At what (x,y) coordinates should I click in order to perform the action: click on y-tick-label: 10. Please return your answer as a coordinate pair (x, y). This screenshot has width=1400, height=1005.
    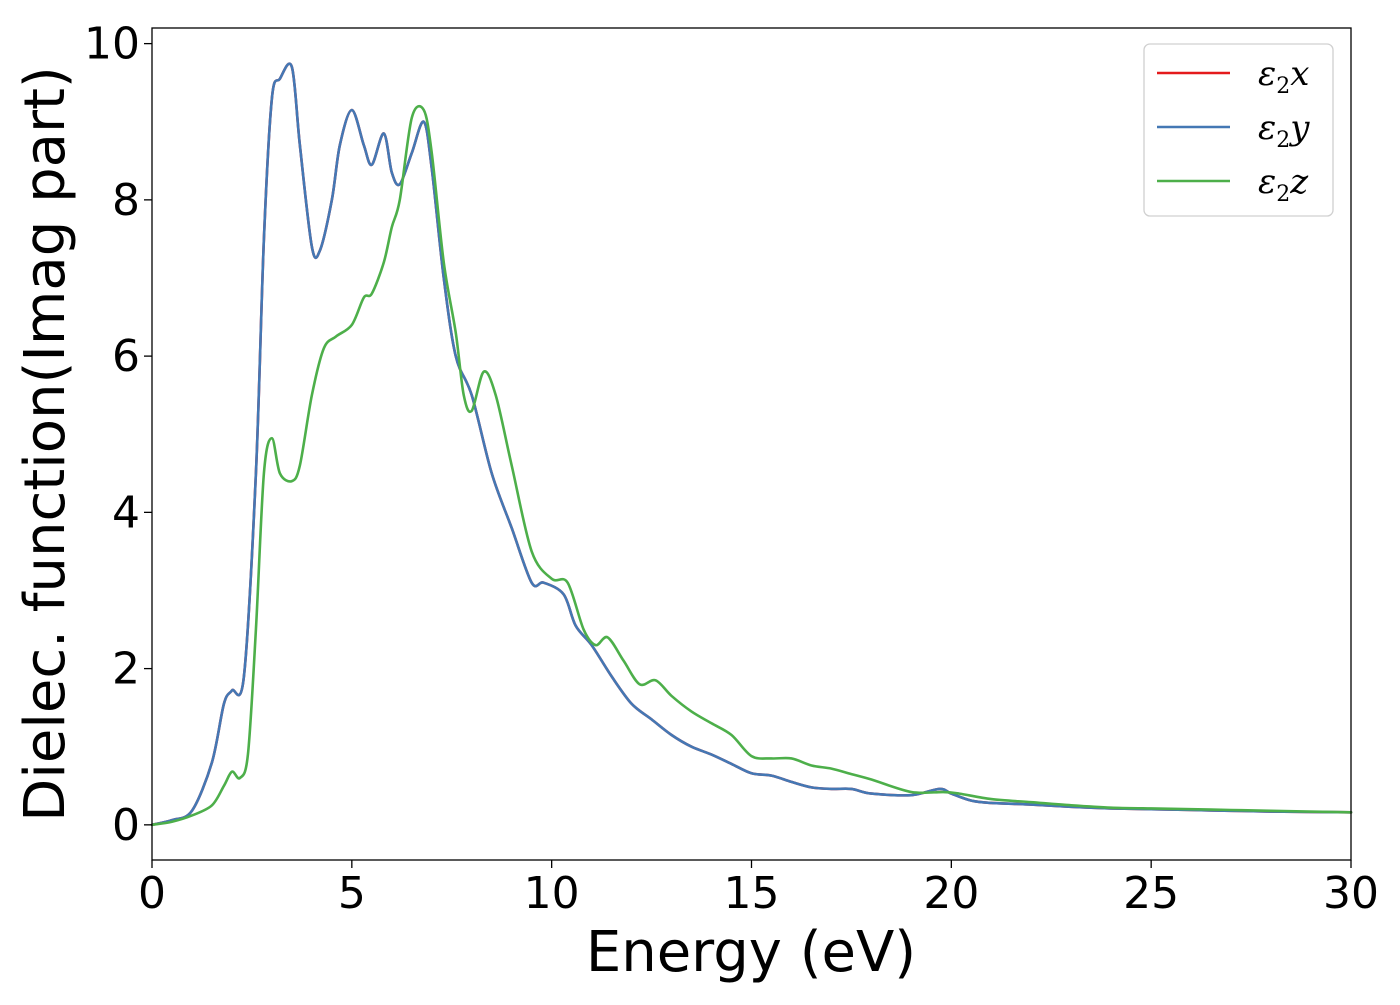
    Looking at the image, I should click on (112, 44).